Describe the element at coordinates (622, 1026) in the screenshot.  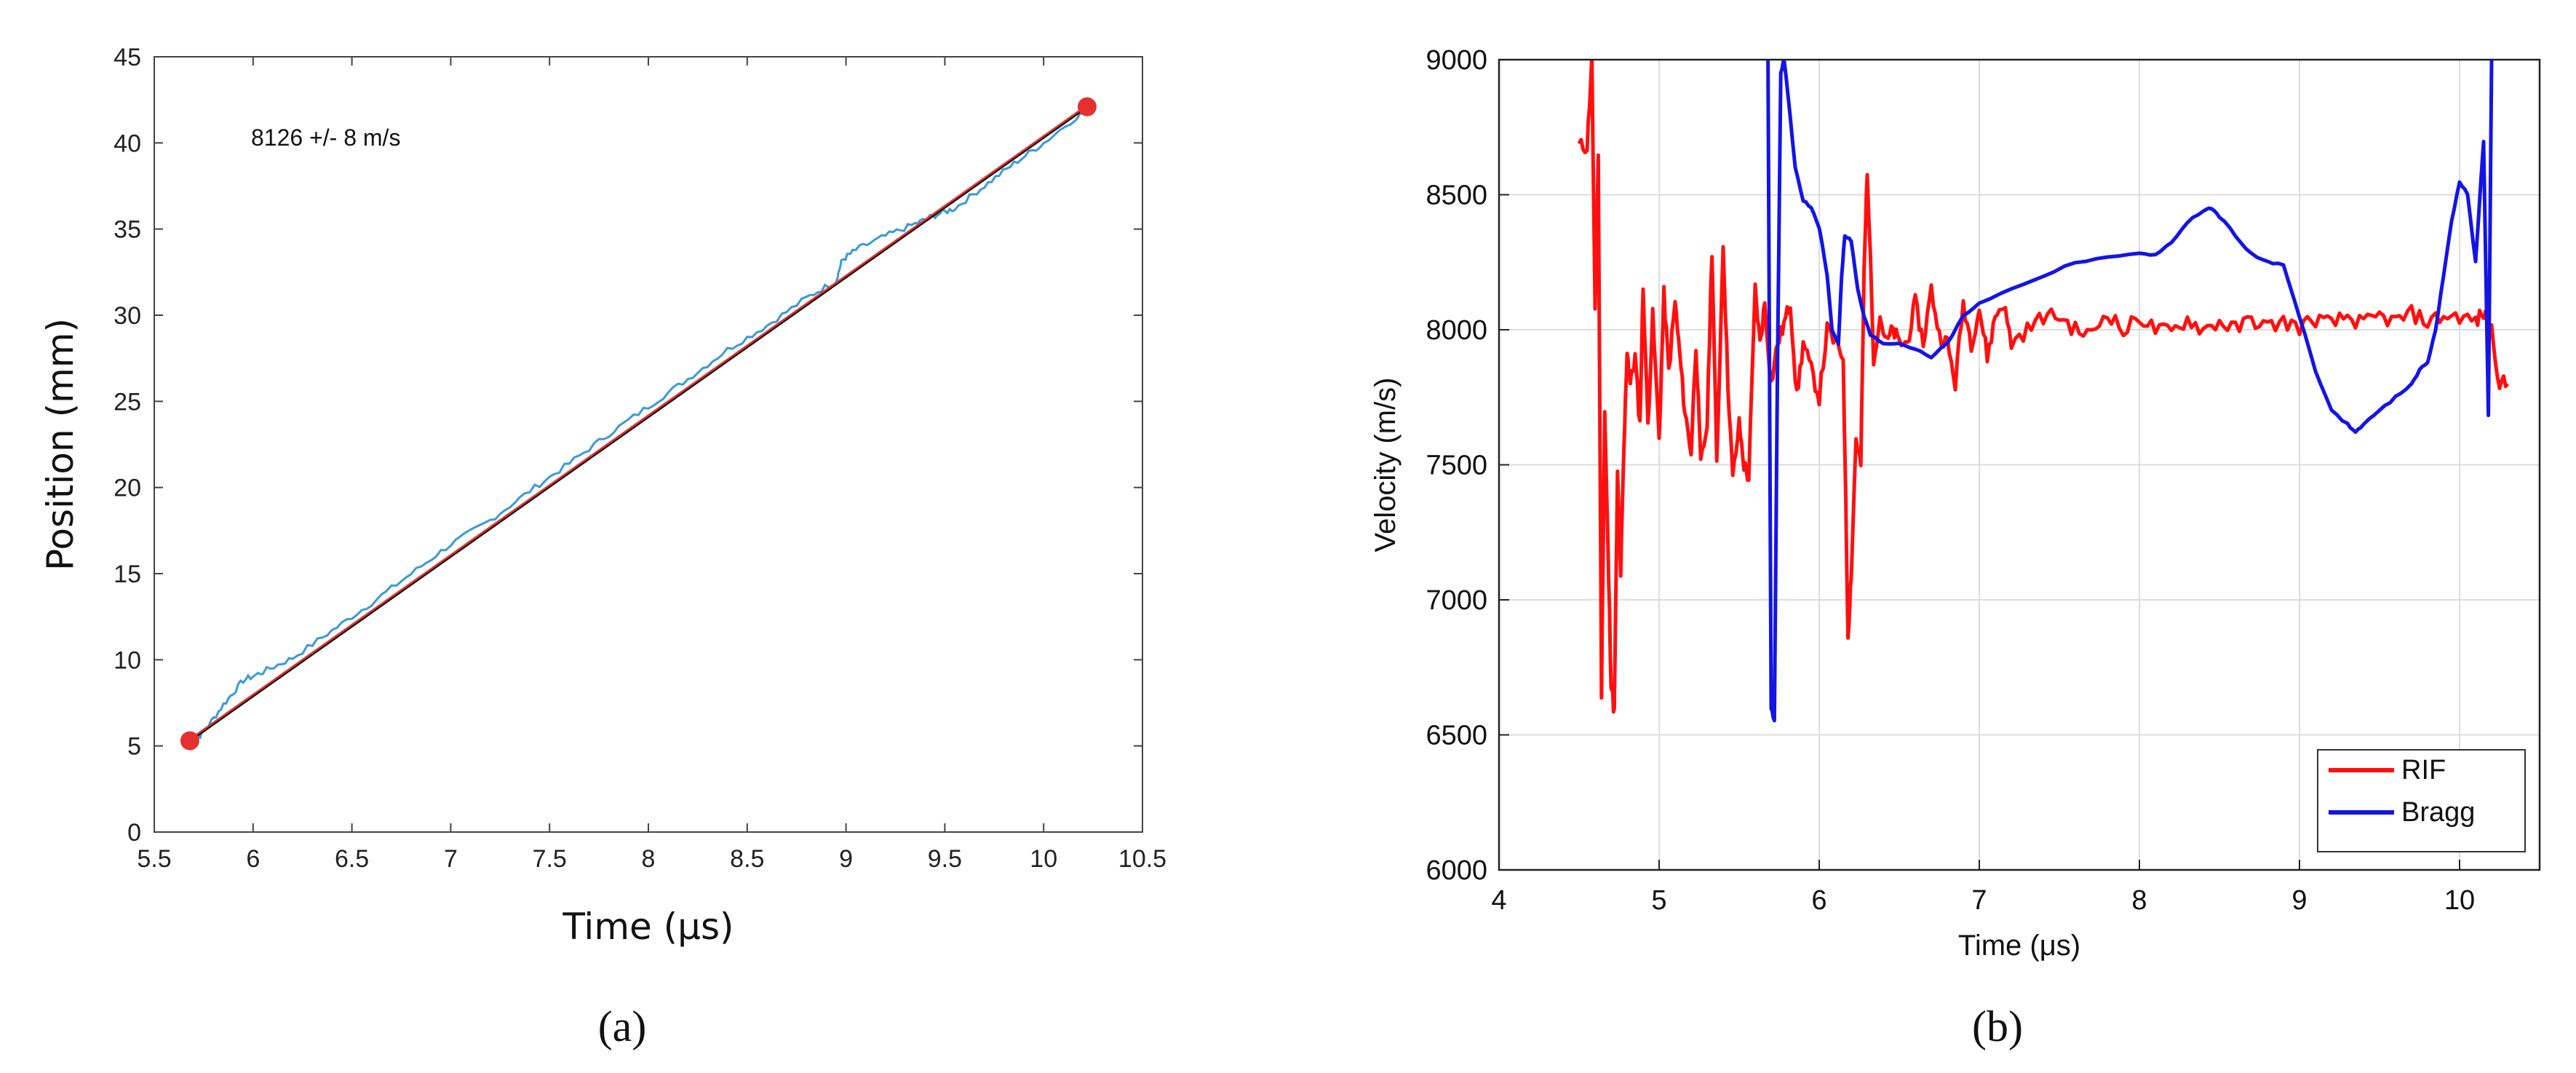
I see `panel-a-caption: (a)` at that location.